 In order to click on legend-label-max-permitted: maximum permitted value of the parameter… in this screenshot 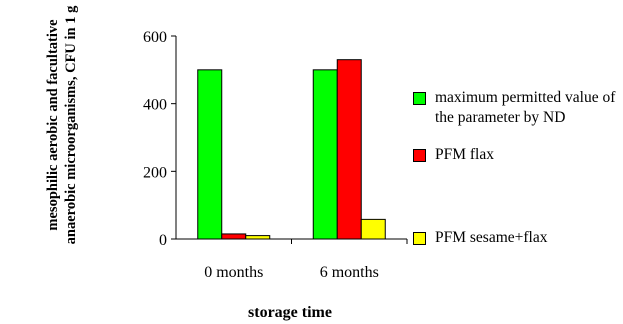, I will do `click(525, 107)`.